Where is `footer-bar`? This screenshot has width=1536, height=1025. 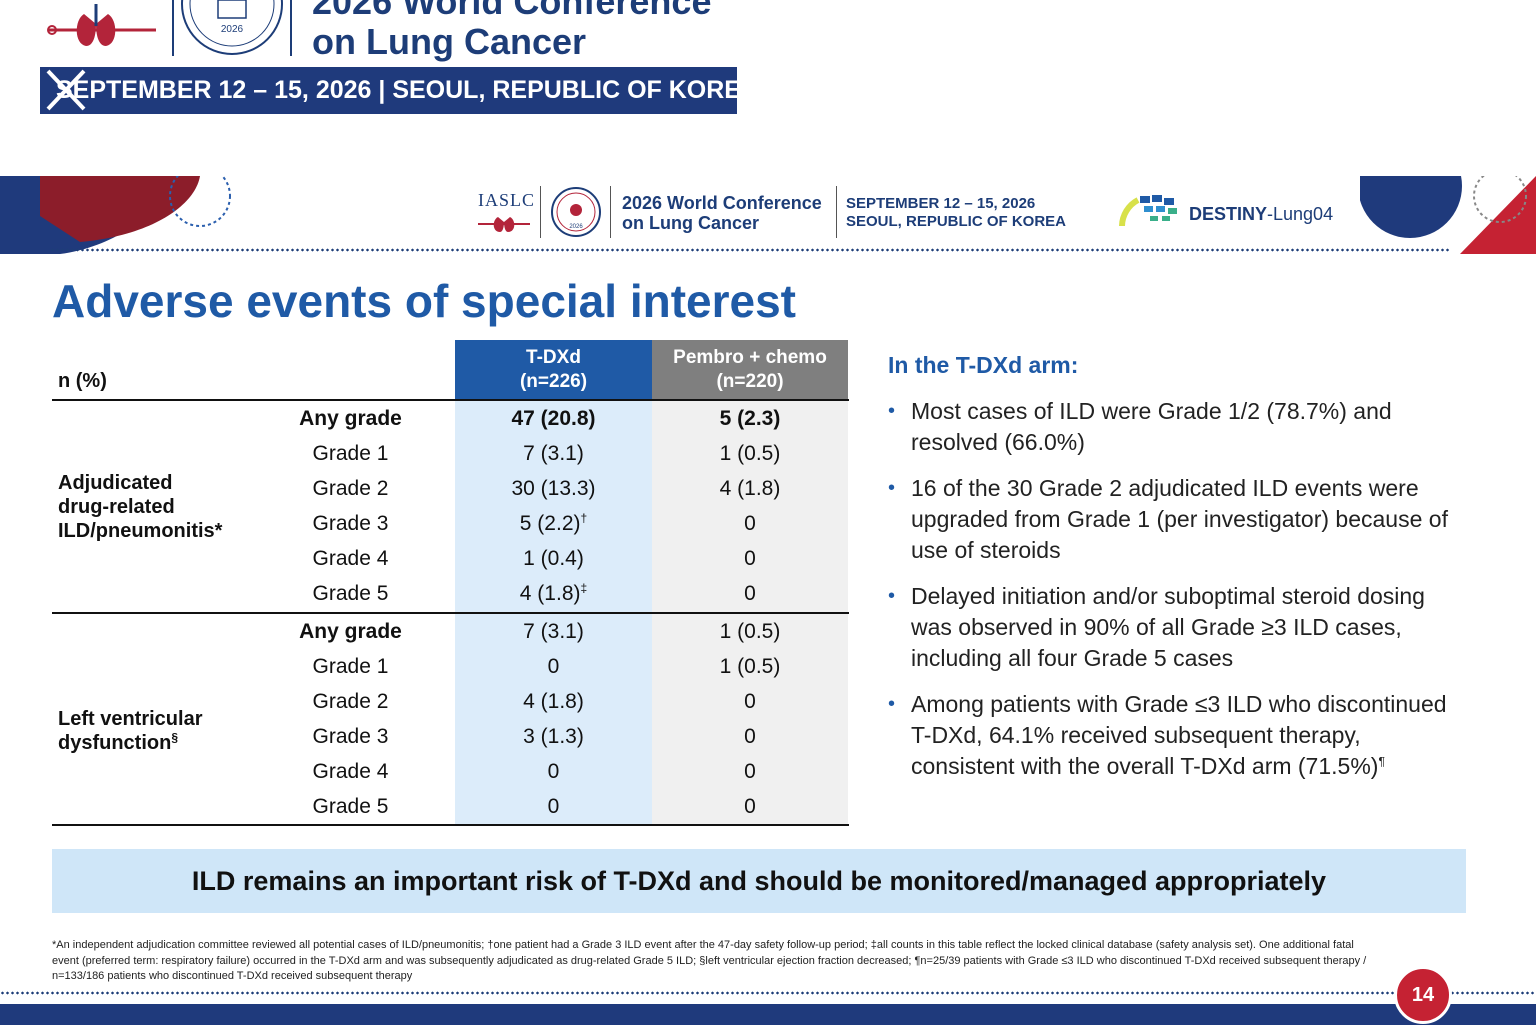 footer-bar is located at coordinates (768, 1014).